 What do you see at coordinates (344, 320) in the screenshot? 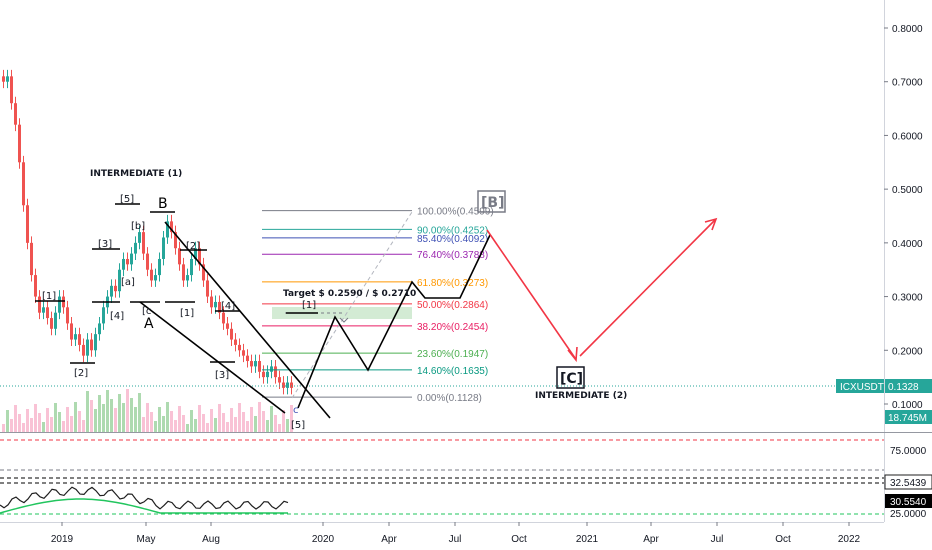
I see `target-arrow-icon` at bounding box center [344, 320].